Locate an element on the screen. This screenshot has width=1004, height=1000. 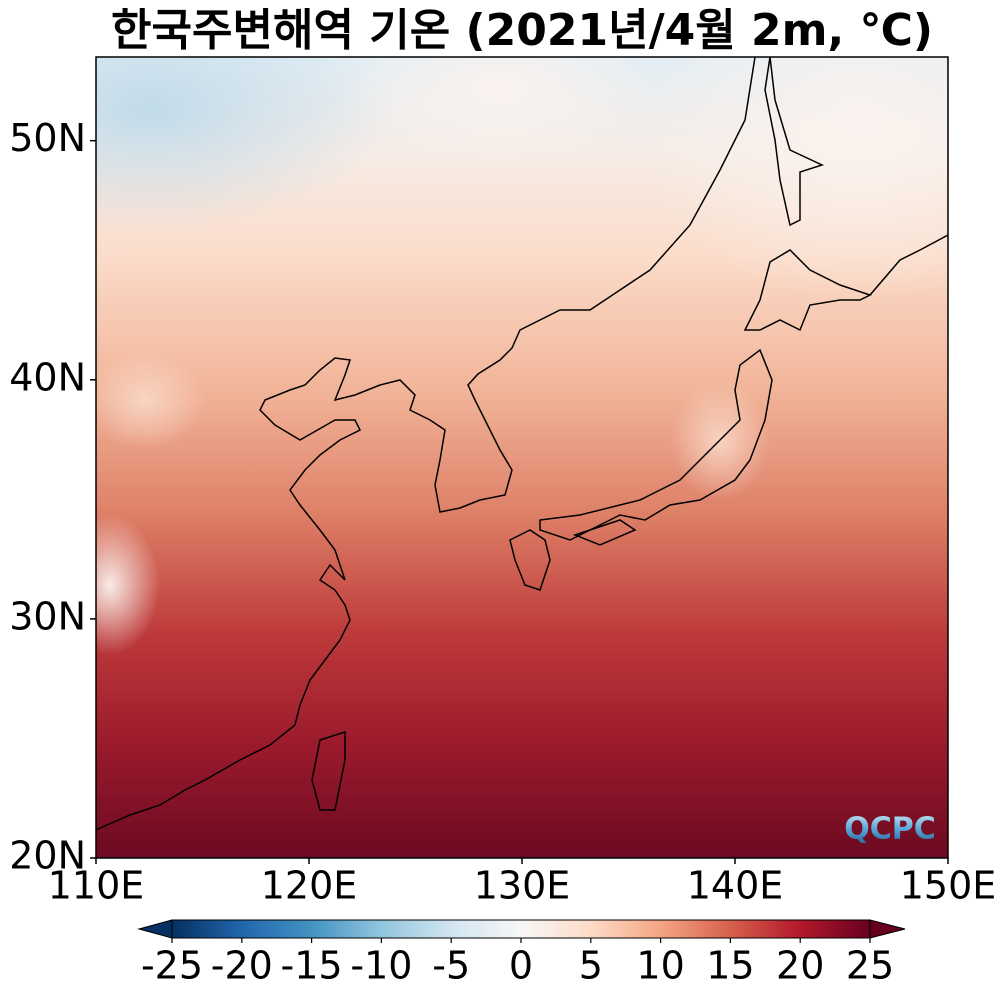
x-tick-label: 120E is located at coordinates (309, 886).